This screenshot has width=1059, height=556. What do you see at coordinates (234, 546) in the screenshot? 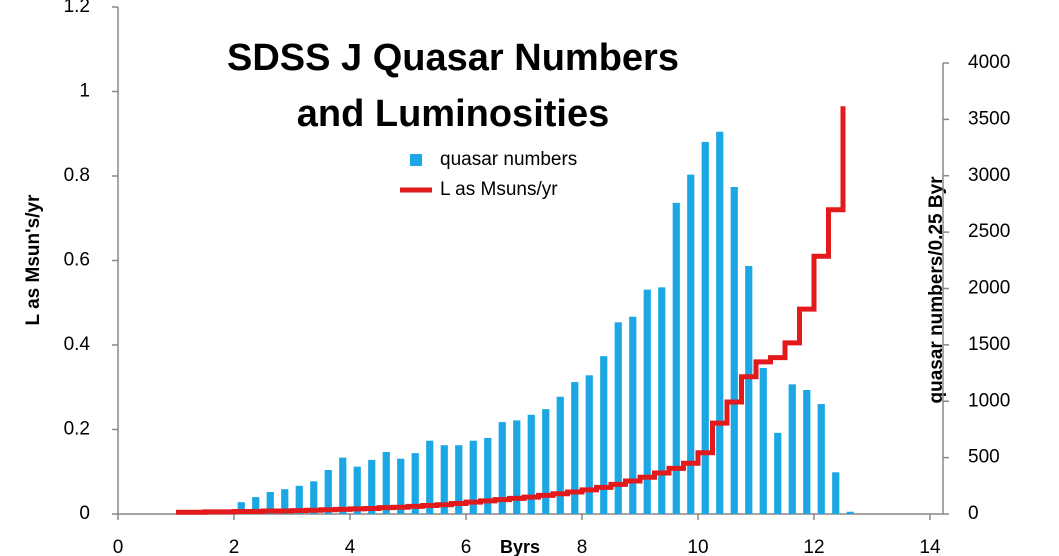
I see `x-tick-label: 2` at bounding box center [234, 546].